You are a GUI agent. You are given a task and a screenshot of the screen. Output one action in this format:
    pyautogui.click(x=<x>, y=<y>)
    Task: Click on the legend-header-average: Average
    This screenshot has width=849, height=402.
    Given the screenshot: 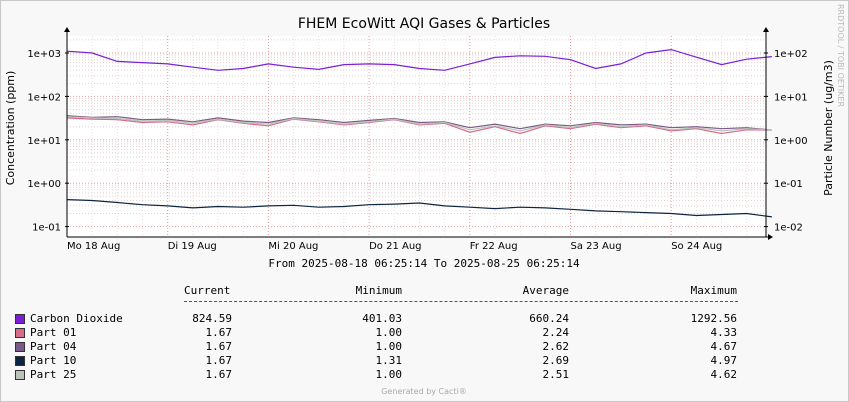 What is the action you would take?
    pyautogui.click(x=545, y=290)
    